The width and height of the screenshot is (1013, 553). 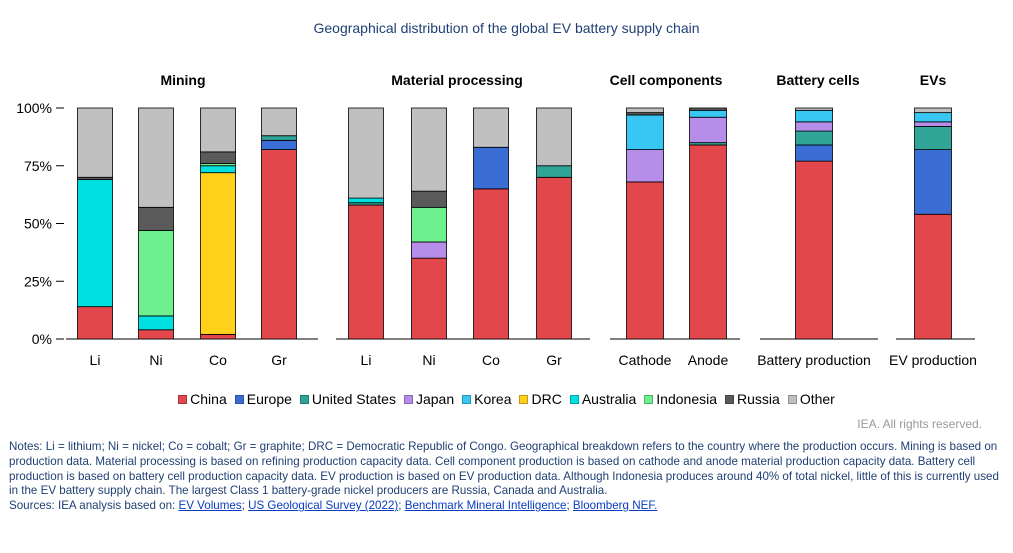 What do you see at coordinates (428, 399) in the screenshot?
I see `legend-item-japan: Japan` at bounding box center [428, 399].